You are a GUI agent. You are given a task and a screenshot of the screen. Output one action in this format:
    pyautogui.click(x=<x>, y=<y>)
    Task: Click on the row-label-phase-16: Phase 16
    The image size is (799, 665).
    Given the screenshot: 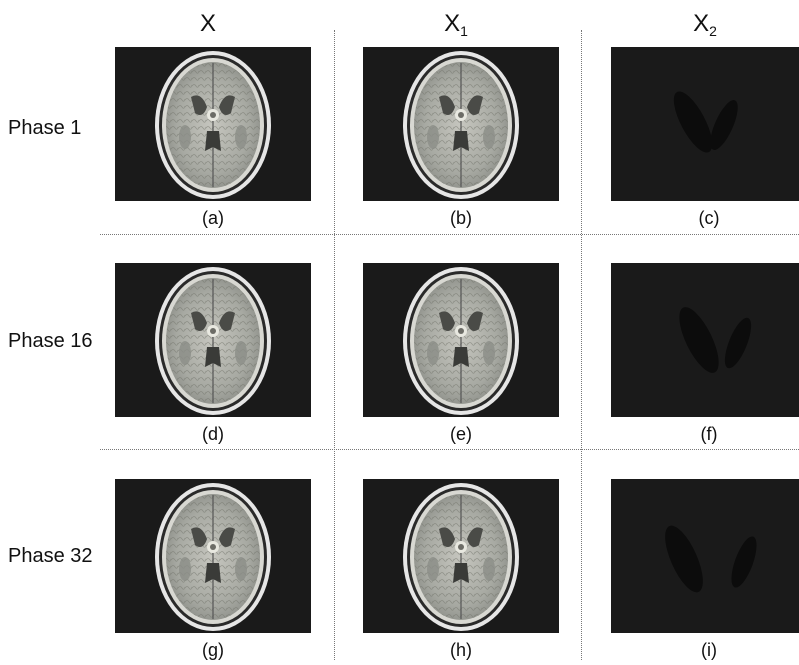 What is the action you would take?
    pyautogui.click(x=50, y=341)
    